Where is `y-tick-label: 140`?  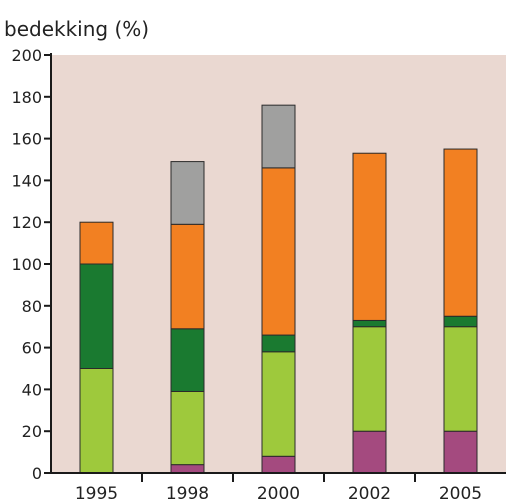
y-tick-label: 140 is located at coordinates (26, 180).